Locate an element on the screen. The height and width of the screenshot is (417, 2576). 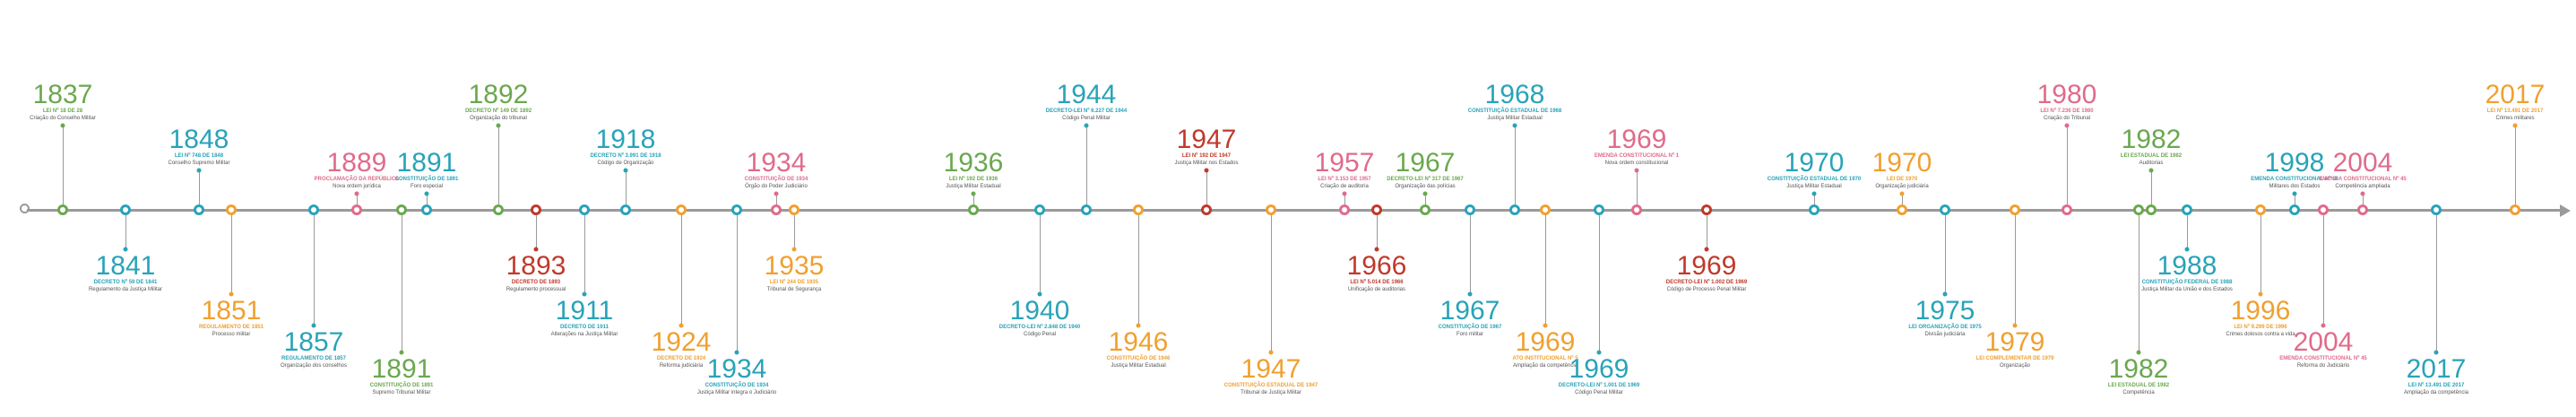
event-heading: DECRETO-LEI Nº 1.001 DE 1969 is located at coordinates (1599, 385).